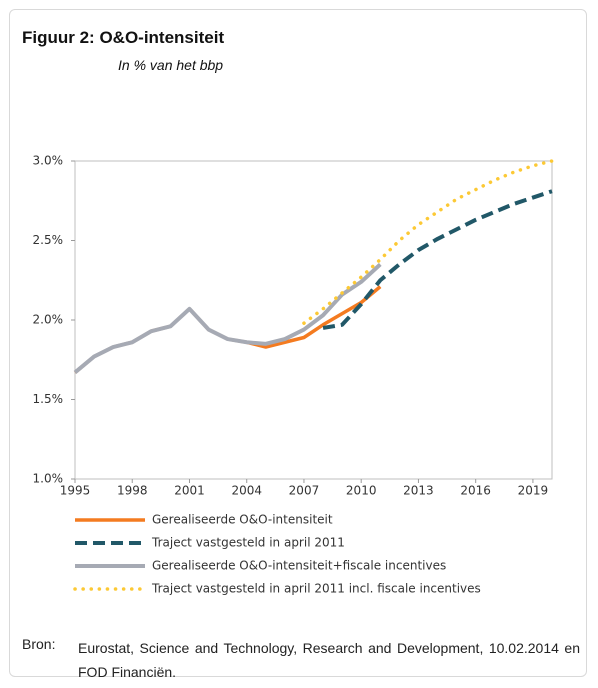  Describe the element at coordinates (246, 491) in the screenshot. I see `x-tick-label: 2004` at that location.